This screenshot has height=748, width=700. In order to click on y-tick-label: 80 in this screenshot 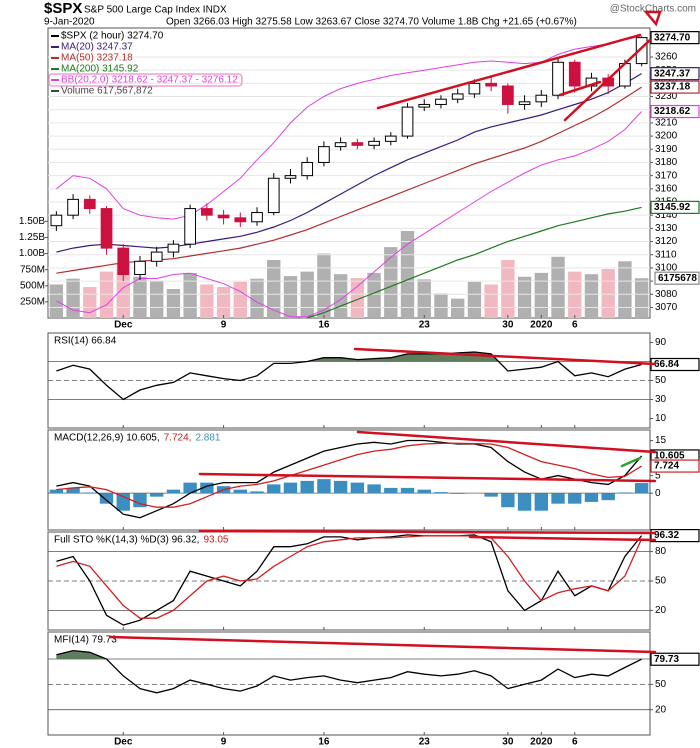, I will do `click(661, 551)`.